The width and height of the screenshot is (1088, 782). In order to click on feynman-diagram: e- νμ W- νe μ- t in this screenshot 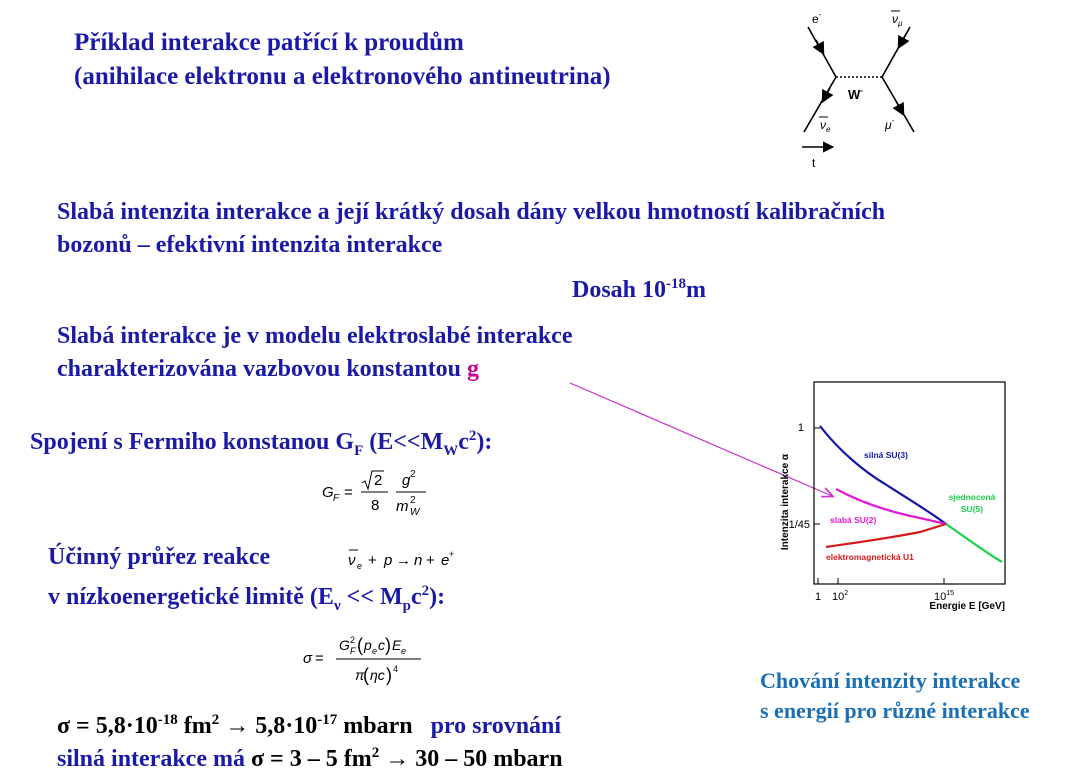, I will do `click(858, 90)`.